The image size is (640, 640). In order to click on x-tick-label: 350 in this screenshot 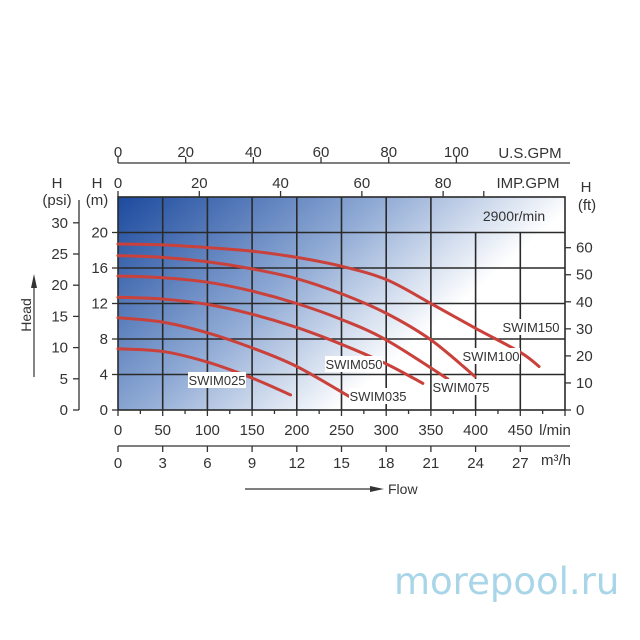, I will do `click(430, 430)`.